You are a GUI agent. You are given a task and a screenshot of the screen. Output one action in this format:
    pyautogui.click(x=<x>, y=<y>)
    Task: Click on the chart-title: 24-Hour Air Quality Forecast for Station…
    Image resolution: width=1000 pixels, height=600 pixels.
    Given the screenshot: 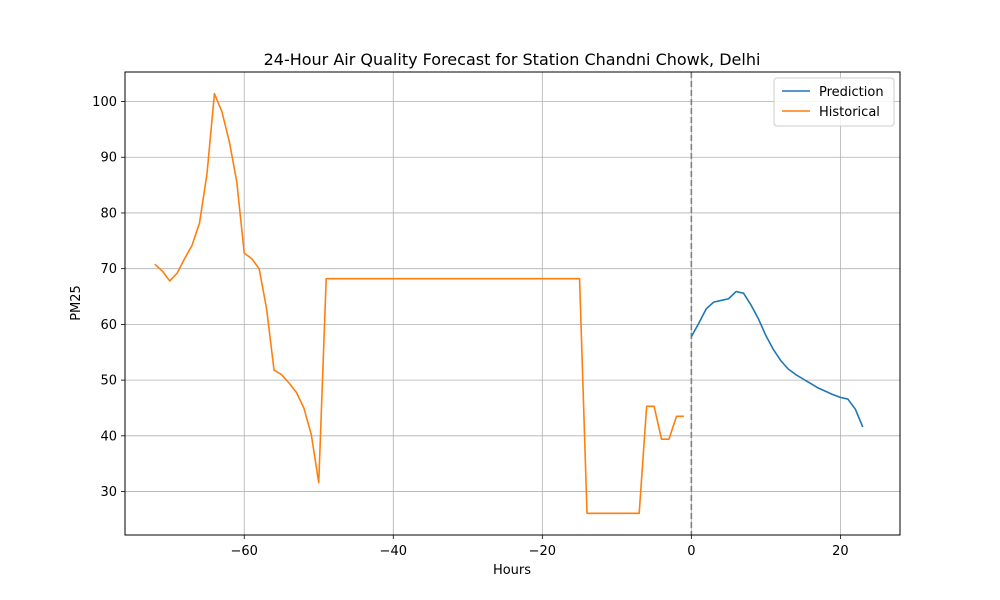 What is the action you would take?
    pyautogui.click(x=512, y=59)
    